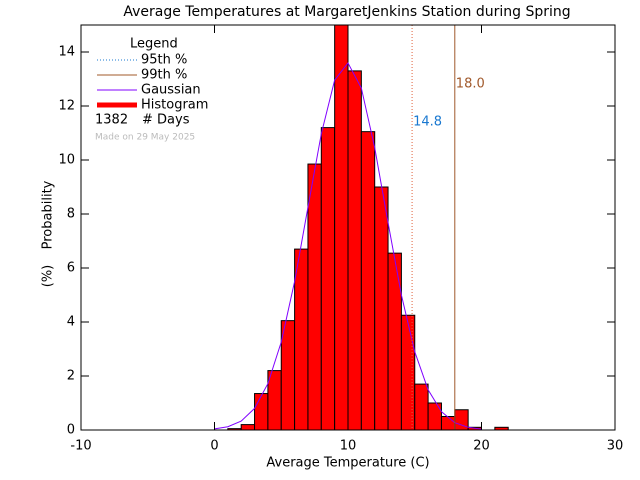 This screenshot has width=640, height=480. Describe the element at coordinates (111, 120) in the screenshot. I see `days-count: 1382` at that location.